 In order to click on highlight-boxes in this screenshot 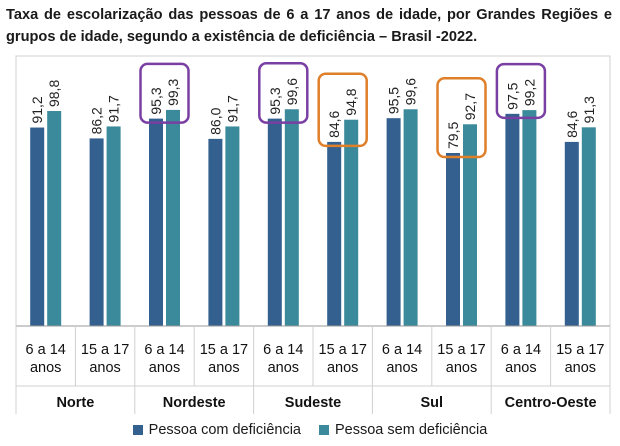, I will do `click(343, 110)`.